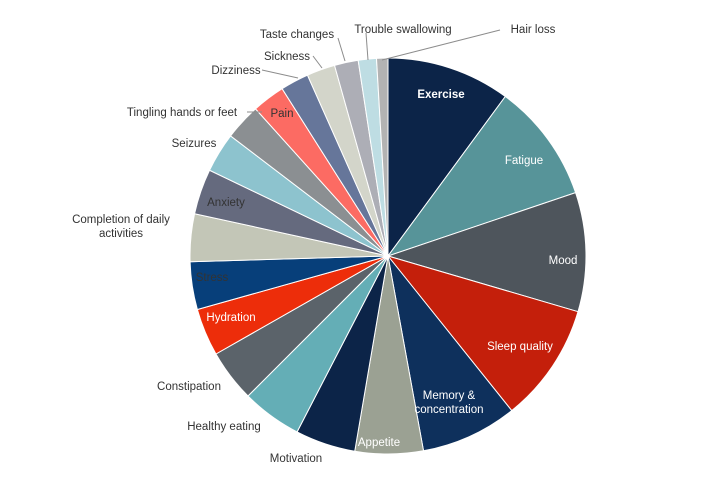 This screenshot has width=717, height=478. What do you see at coordinates (235, 71) in the screenshot?
I see `slice-label: Dizziness` at bounding box center [235, 71].